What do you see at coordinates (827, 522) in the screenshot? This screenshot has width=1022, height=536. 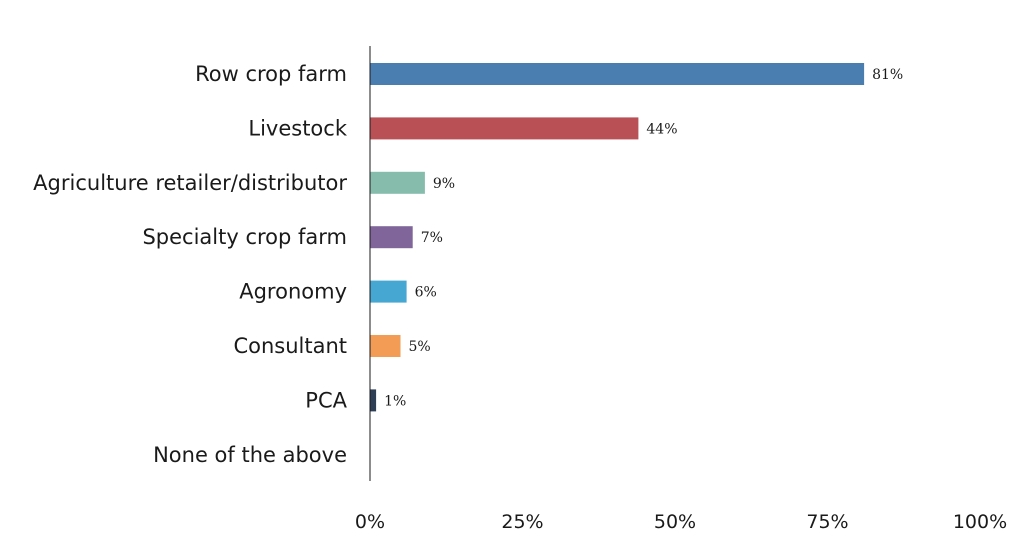 I see `x-tick-label-75: 75%` at bounding box center [827, 522].